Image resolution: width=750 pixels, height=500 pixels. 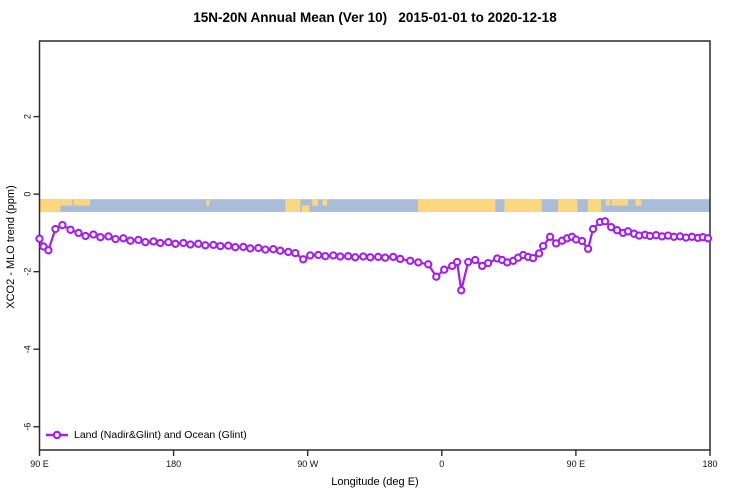 I want to click on y-tick-label: 2, so click(x=28, y=116).